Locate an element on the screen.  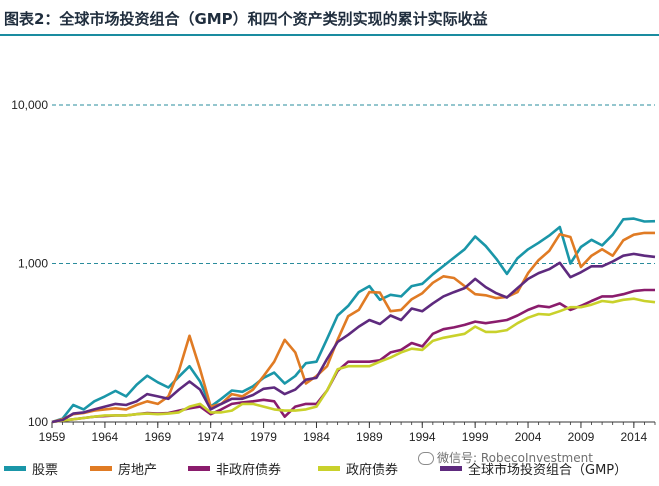
y-tick-label: 100 is located at coordinates (38, 422).